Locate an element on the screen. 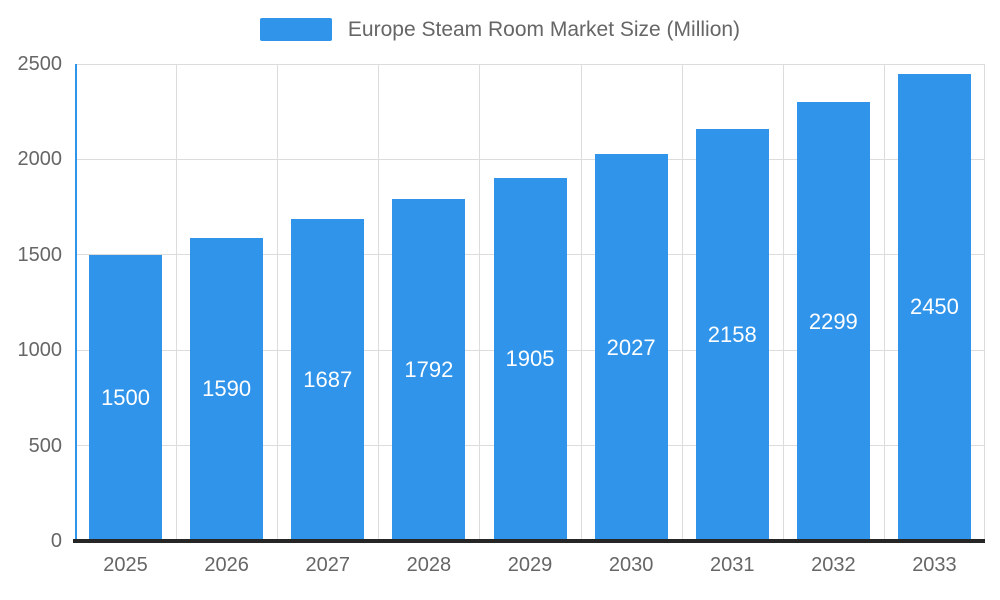 This screenshot has height=600, width=1000. legend-label: Europe Steam Room Market Size (Million) is located at coordinates (544, 29).